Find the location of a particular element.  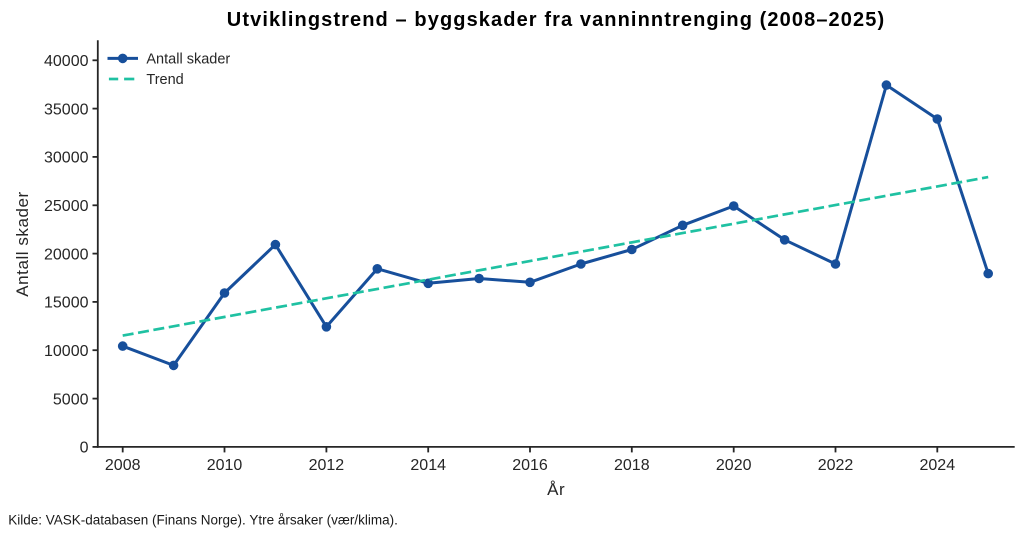

svg-text: 2024 is located at coordinates (938, 465).